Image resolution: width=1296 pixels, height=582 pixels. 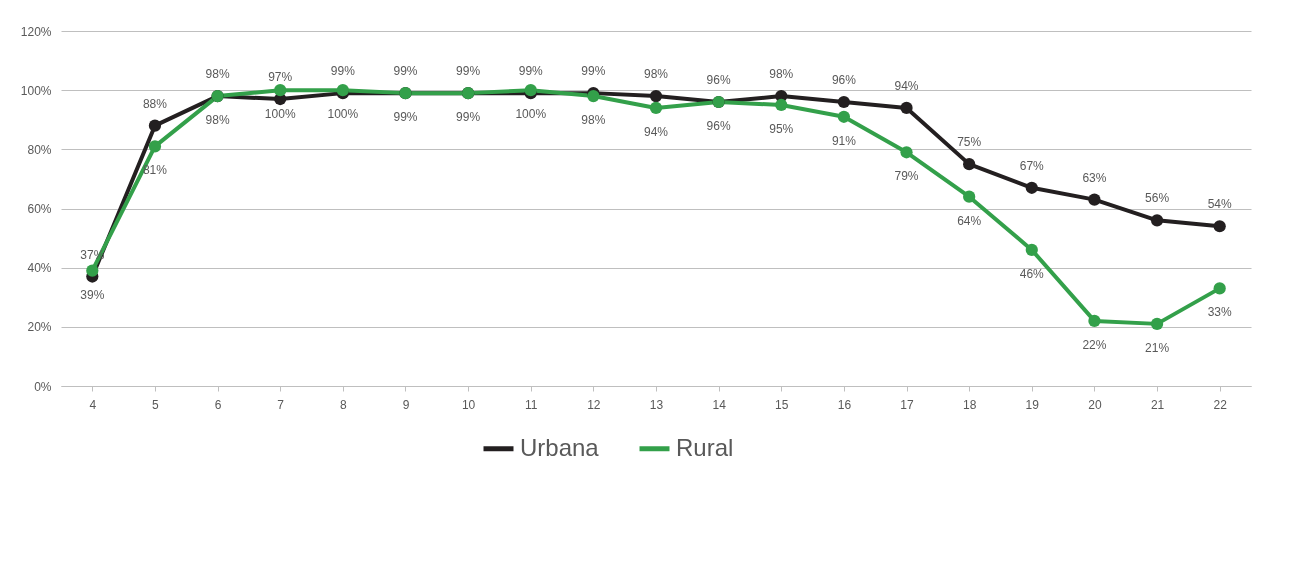 What do you see at coordinates (468, 404) in the screenshot?
I see `x-tick-label: 10` at bounding box center [468, 404].